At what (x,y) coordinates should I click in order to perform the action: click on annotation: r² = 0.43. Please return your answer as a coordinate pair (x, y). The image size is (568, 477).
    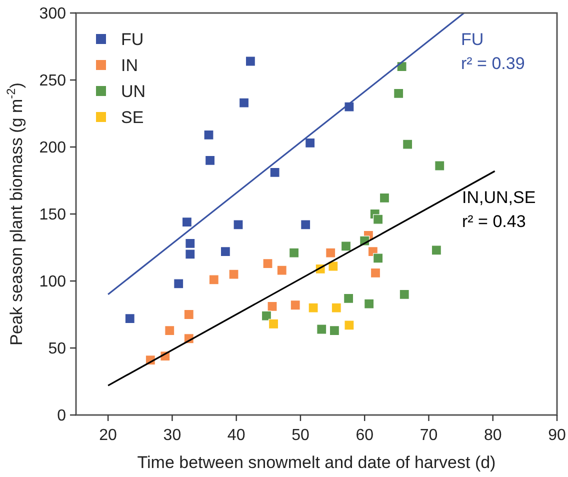
    Looking at the image, I should click on (494, 222).